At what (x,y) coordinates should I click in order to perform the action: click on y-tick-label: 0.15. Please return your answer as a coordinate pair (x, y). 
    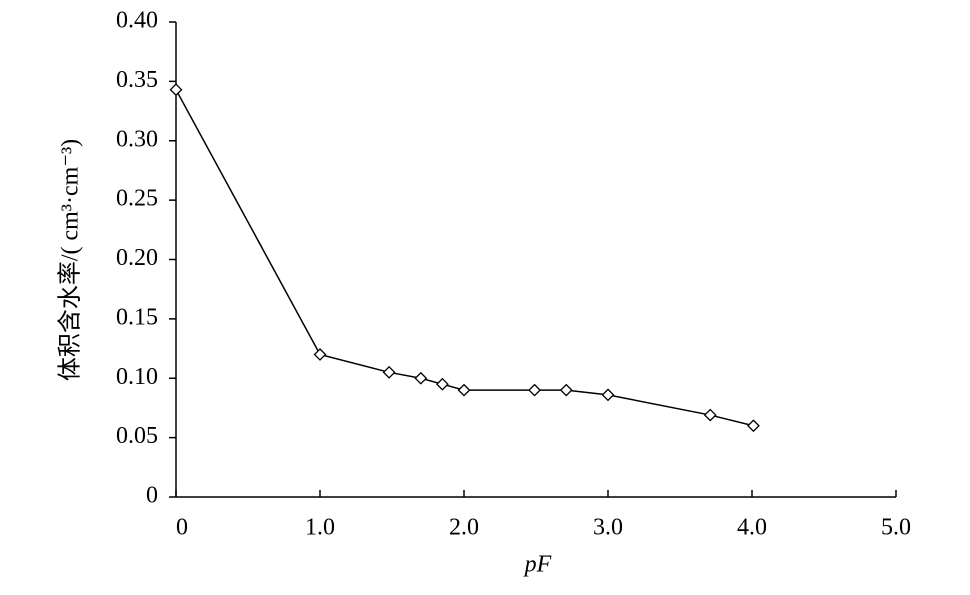
    Looking at the image, I should click on (137, 317).